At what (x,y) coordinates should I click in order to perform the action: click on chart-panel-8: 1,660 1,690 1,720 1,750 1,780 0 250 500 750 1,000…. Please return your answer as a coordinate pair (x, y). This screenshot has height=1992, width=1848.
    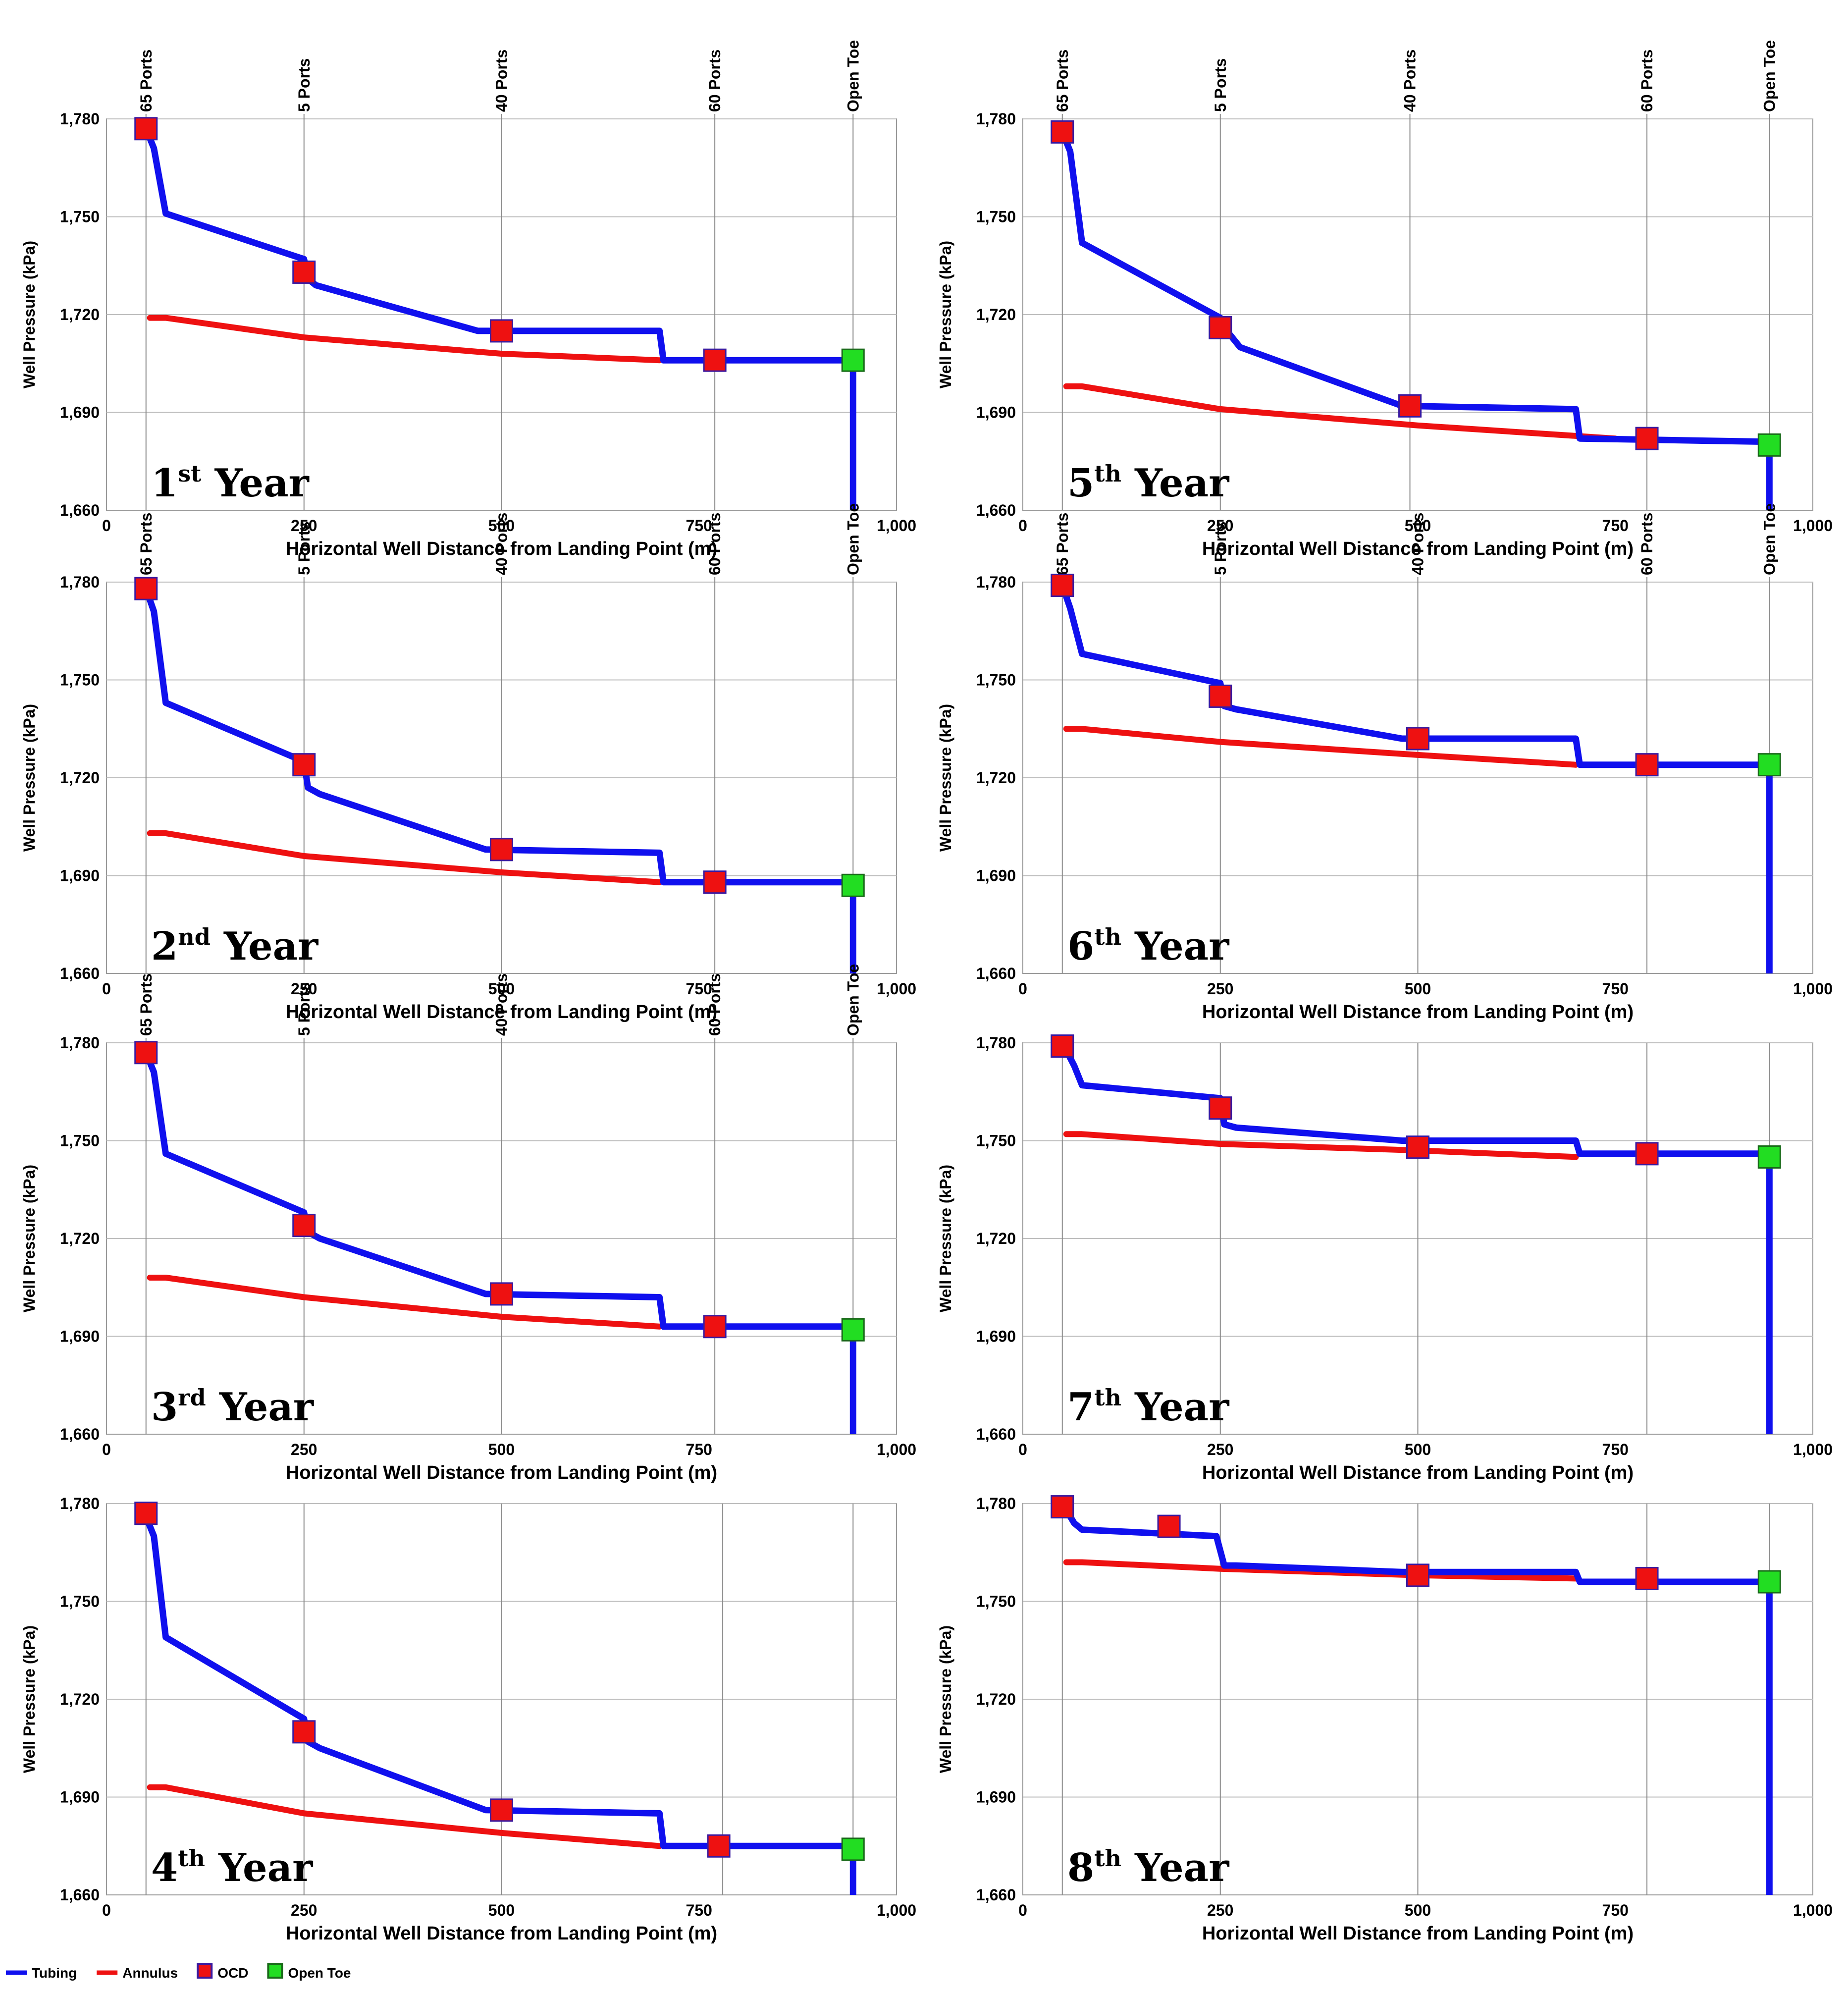
    Looking at the image, I should click on (1385, 1719).